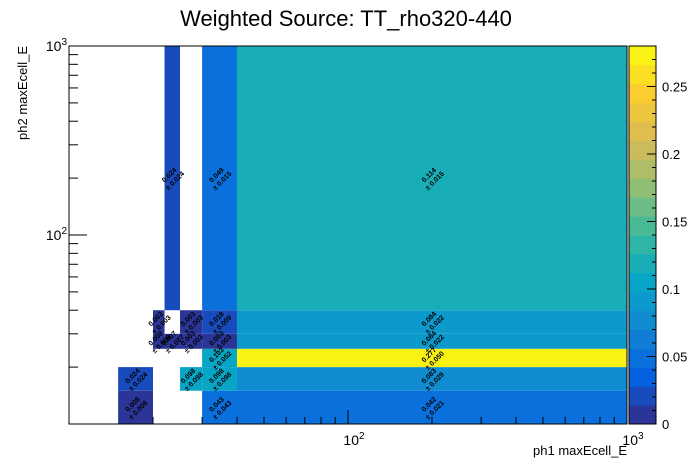  I want to click on cell-label: 0.003± 0.003, so click(160, 323).